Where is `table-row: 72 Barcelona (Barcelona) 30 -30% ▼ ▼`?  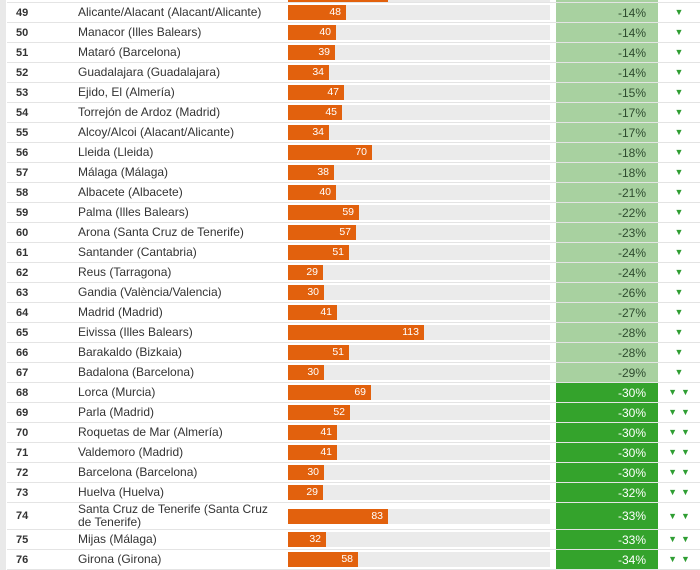
table-row: 72 Barcelona (Barcelona) 30 -30% ▼ ▼ is located at coordinates (353, 473).